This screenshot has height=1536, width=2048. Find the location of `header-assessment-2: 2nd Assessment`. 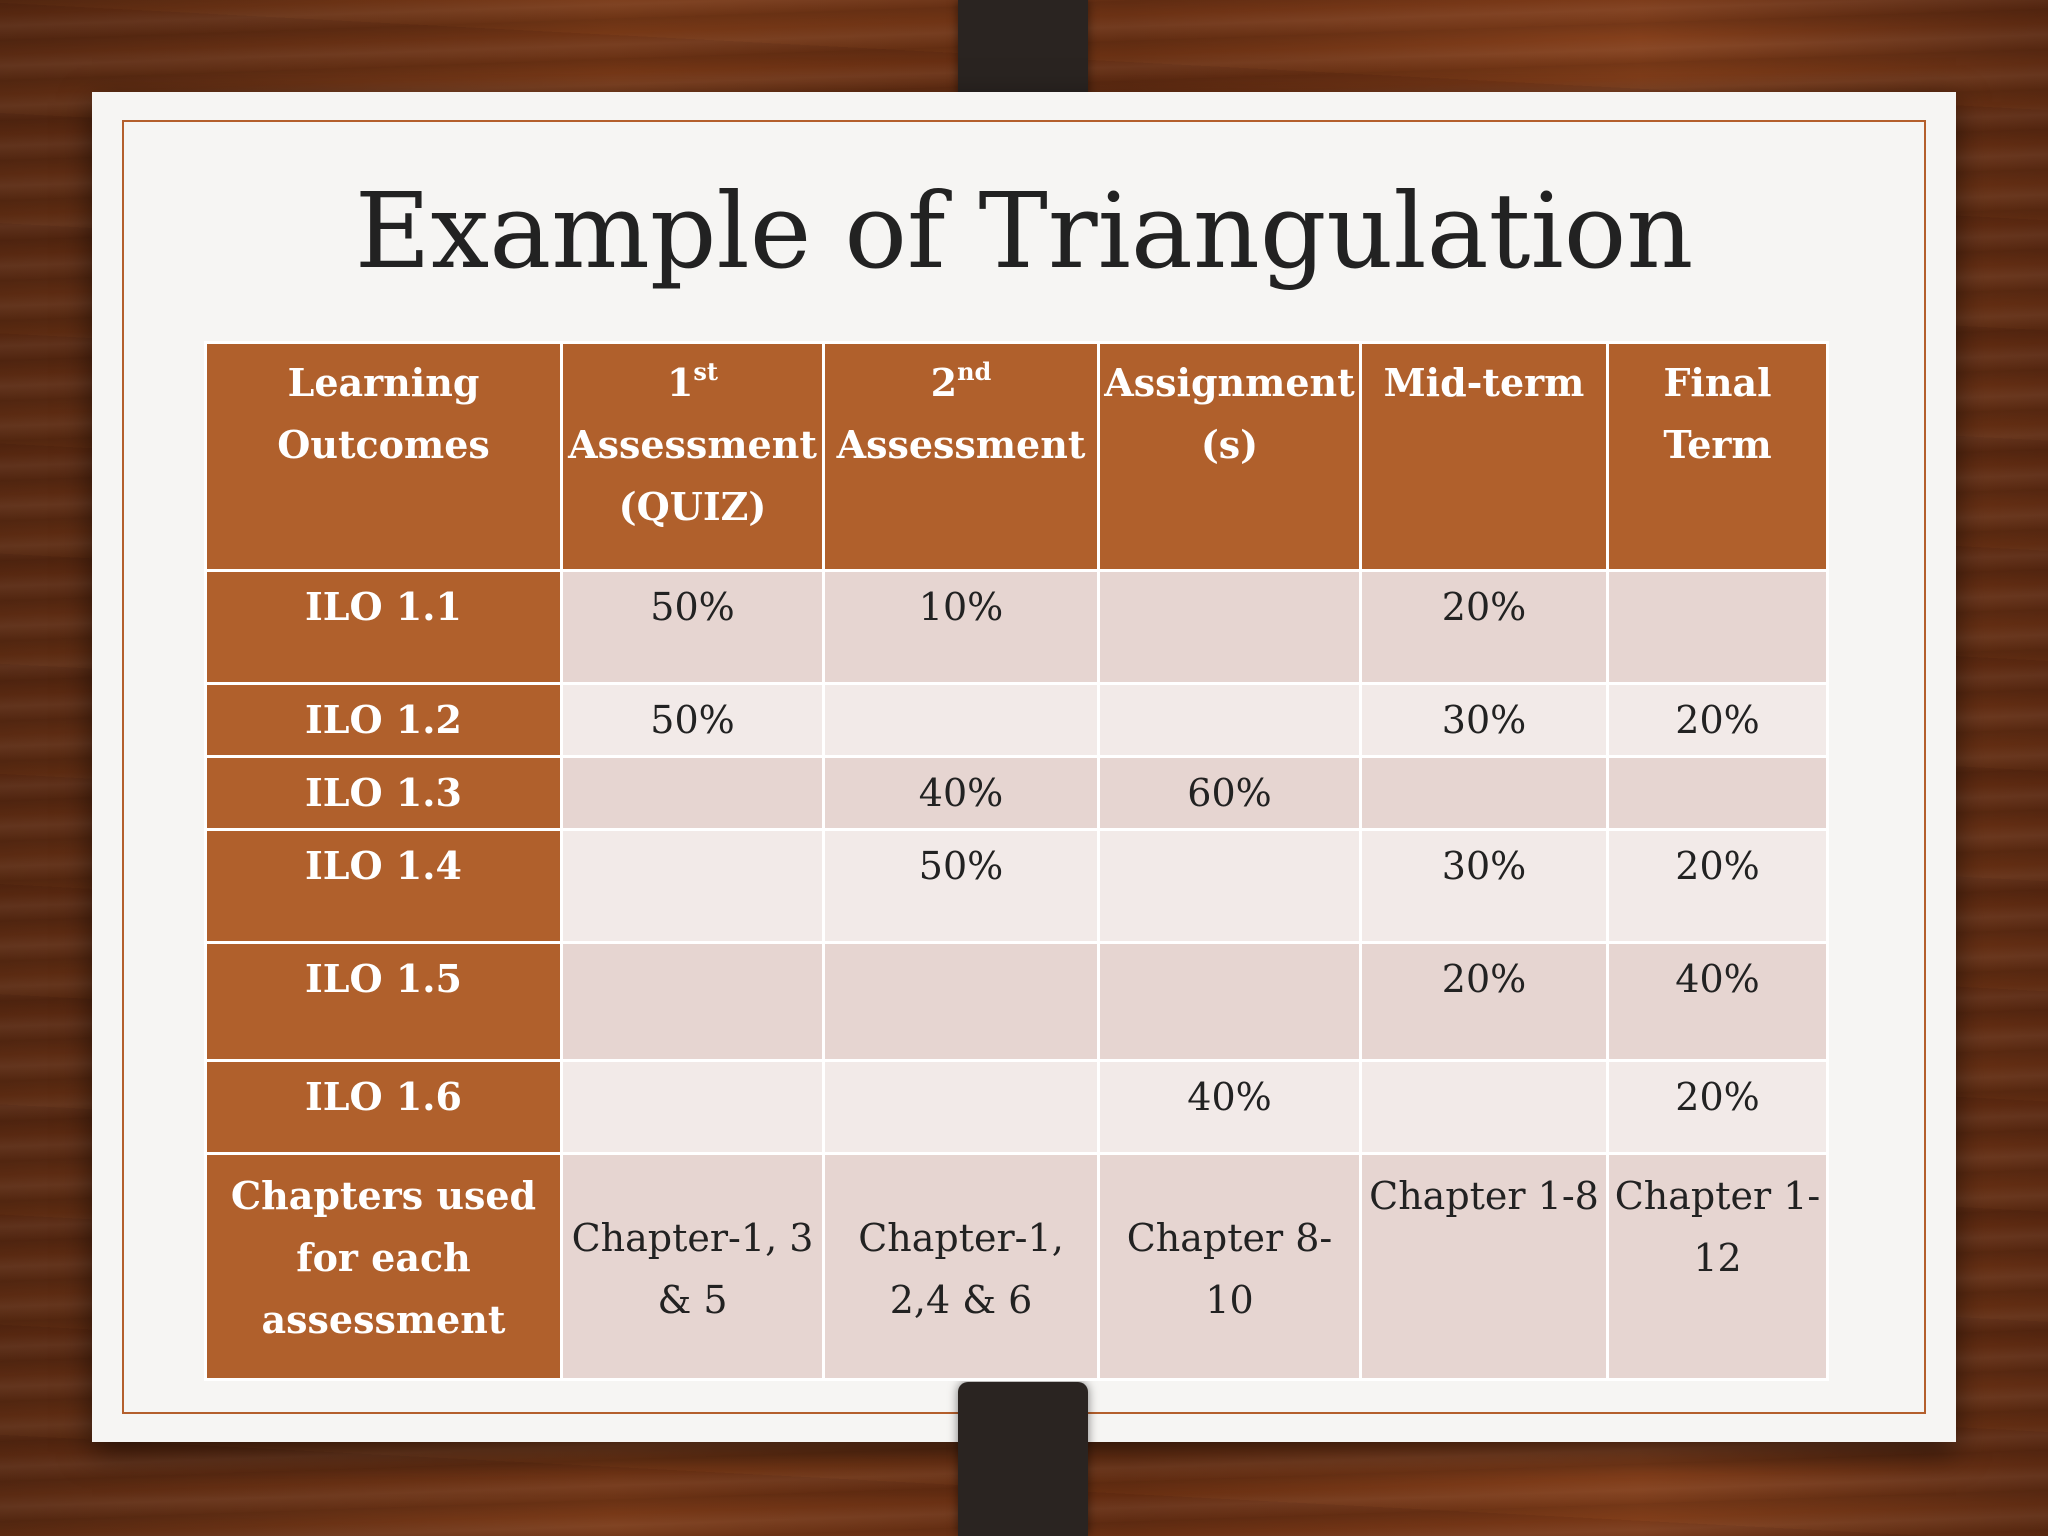

header-assessment-2: 2nd Assessment is located at coordinates (961, 456).